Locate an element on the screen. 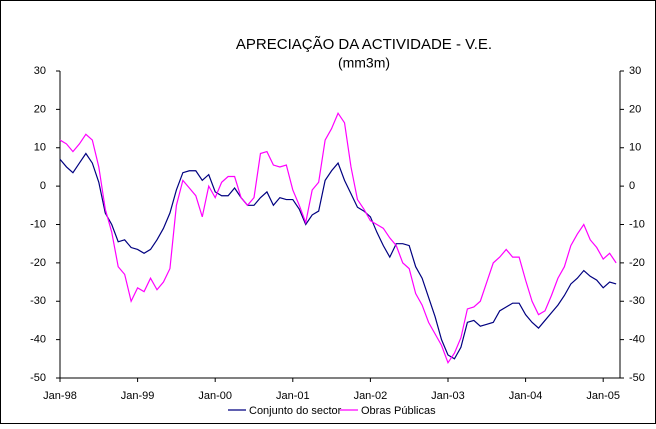  y2-tick-label: -50 is located at coordinates (637, 378).